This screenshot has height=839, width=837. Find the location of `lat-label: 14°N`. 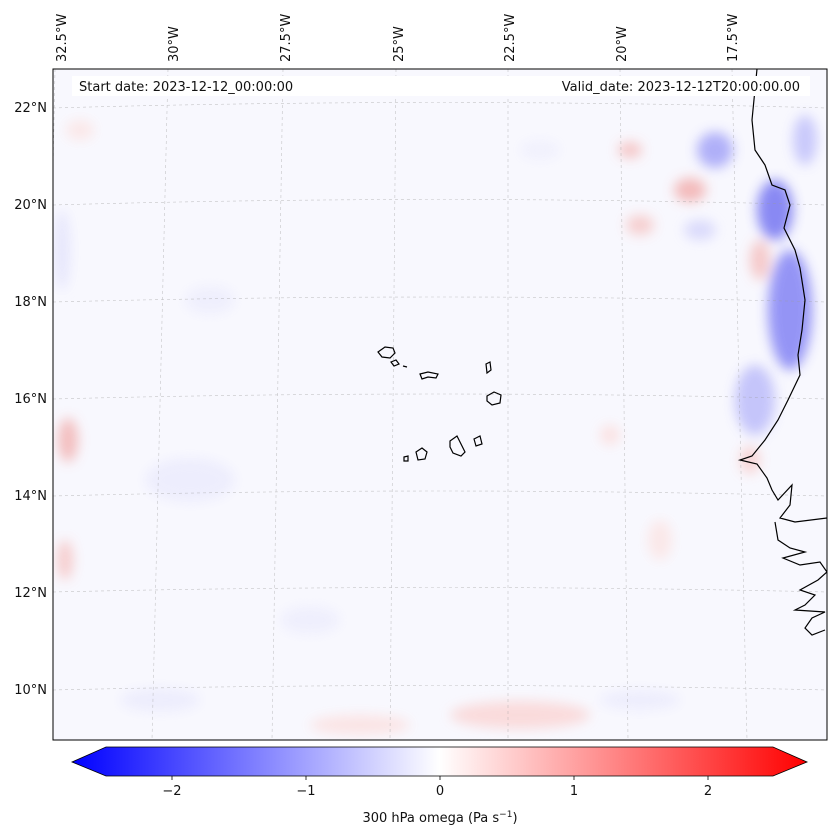

lat-label: 14°N is located at coordinates (30, 496).